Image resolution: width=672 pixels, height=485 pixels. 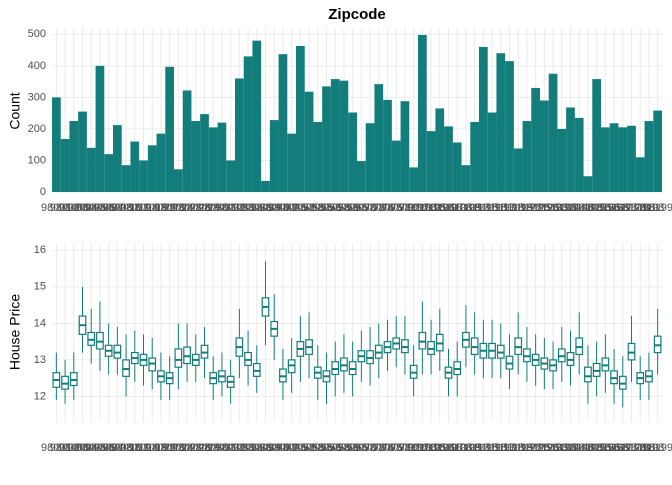 What do you see at coordinates (422, 448) in the screenshot?
I see `x-tick-label: 98103` at bounding box center [422, 448].